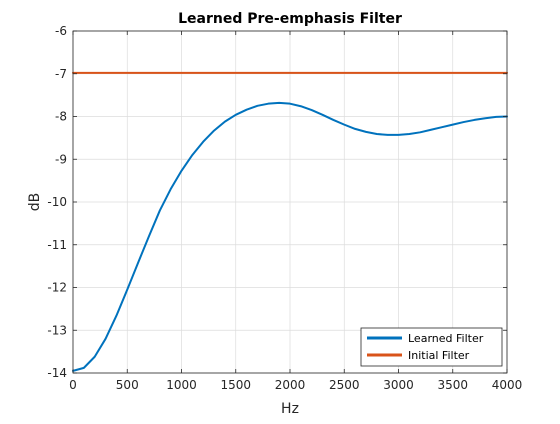 The width and height of the screenshot is (560, 424). I want to click on y-tick-label: -14, so click(57, 373).